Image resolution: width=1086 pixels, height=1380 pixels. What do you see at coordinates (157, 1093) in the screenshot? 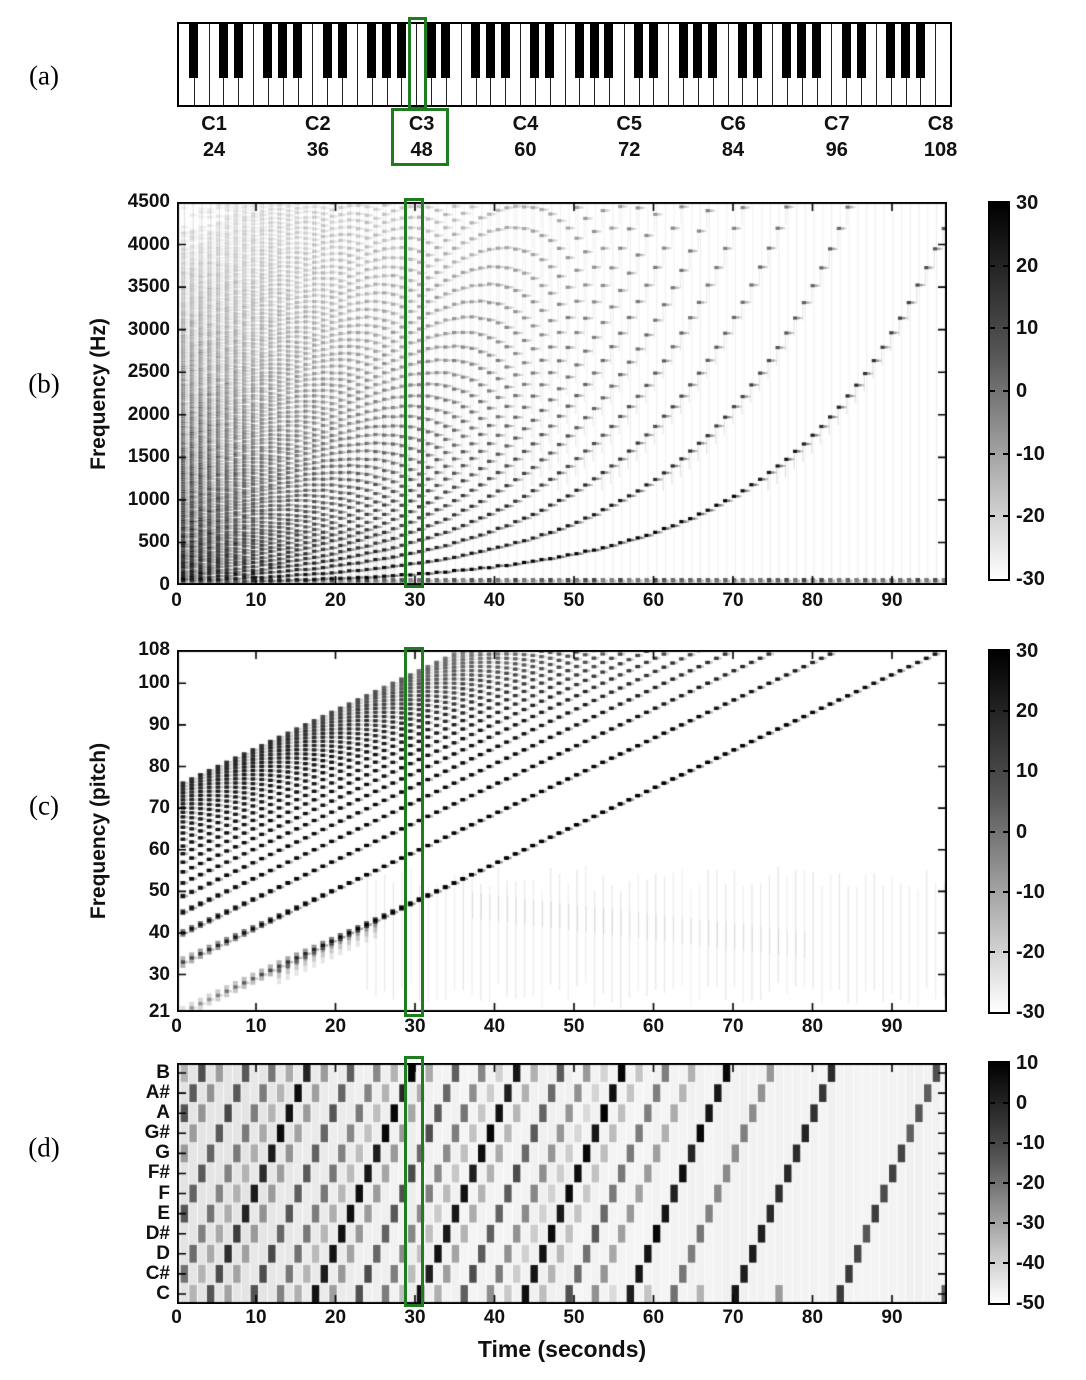
I see `chroma-row-label: A#` at bounding box center [157, 1093].